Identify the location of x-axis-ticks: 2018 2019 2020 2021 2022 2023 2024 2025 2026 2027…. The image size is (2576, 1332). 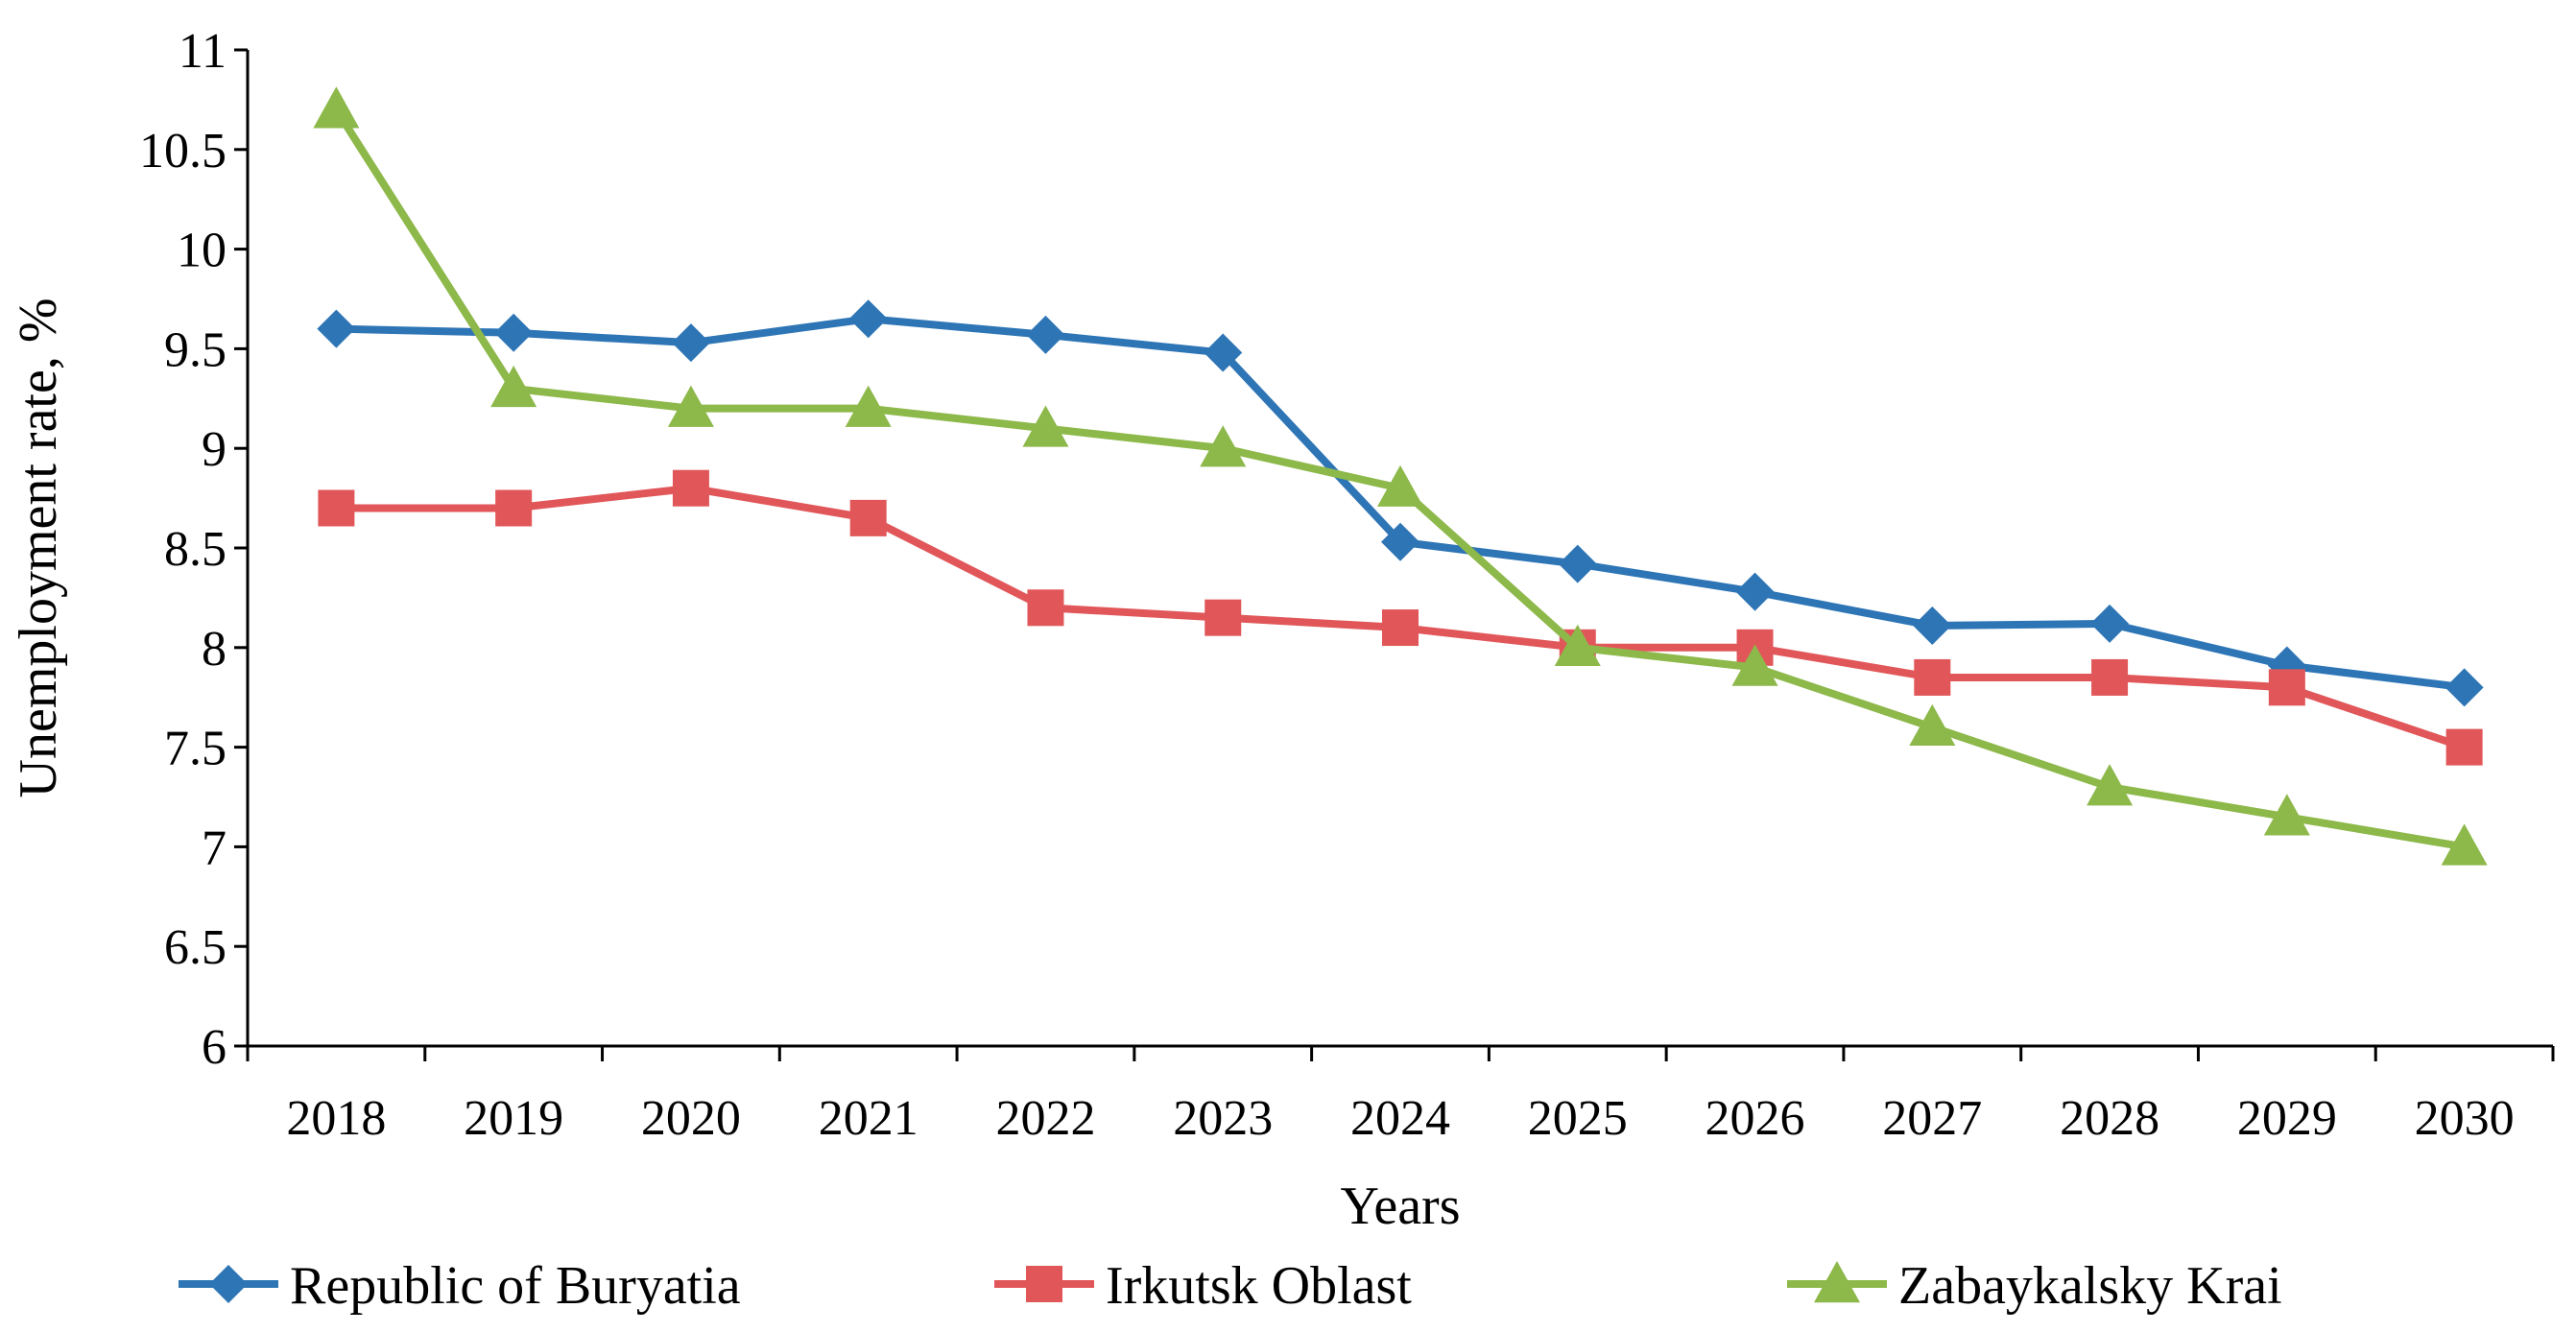
(1400, 1096).